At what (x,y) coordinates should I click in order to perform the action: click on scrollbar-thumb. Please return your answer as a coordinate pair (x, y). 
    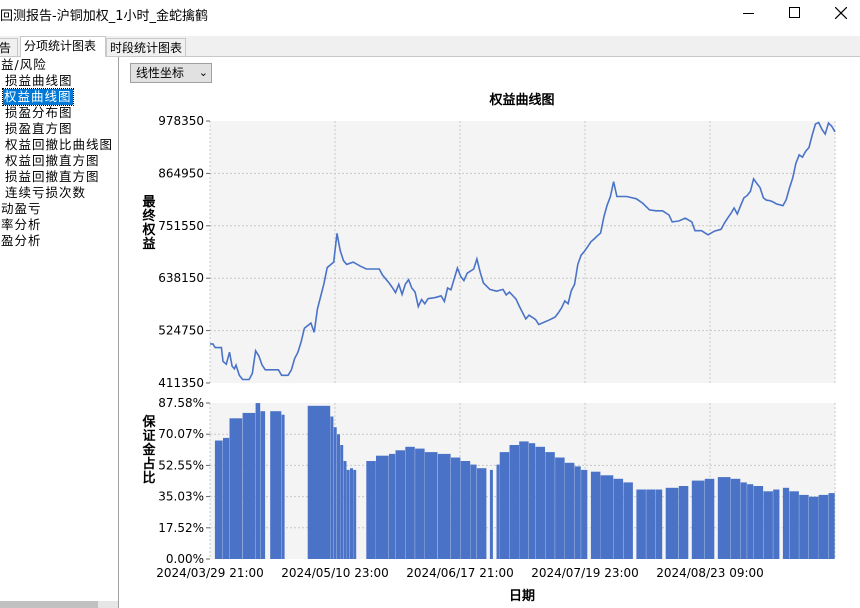
    Looking at the image, I should click on (49, 604).